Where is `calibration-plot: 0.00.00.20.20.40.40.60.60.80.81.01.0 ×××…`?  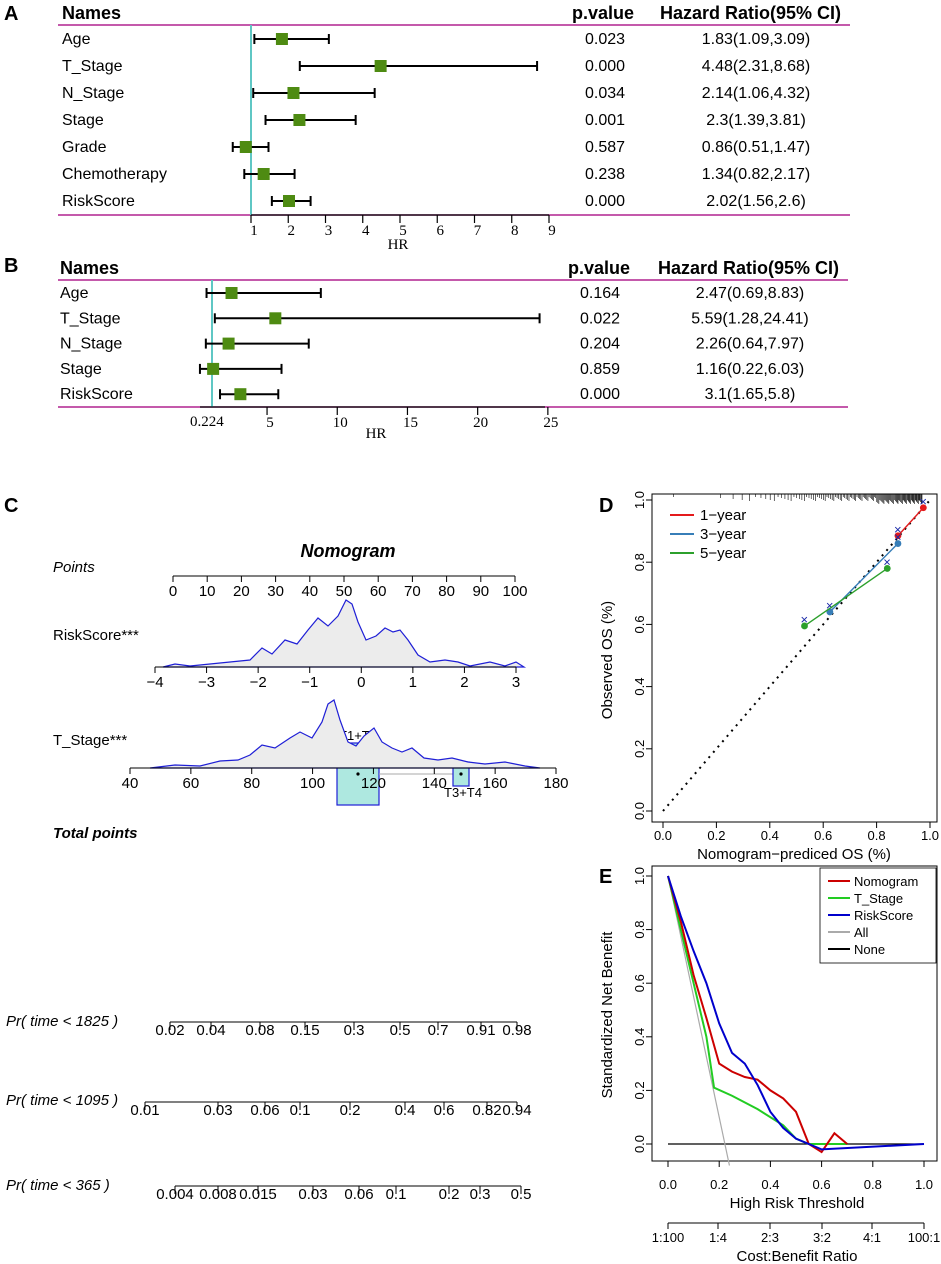 calibration-plot: 0.00.00.20.20.40.40.60.60.80.81.01.0 ×××… is located at coordinates (769, 677).